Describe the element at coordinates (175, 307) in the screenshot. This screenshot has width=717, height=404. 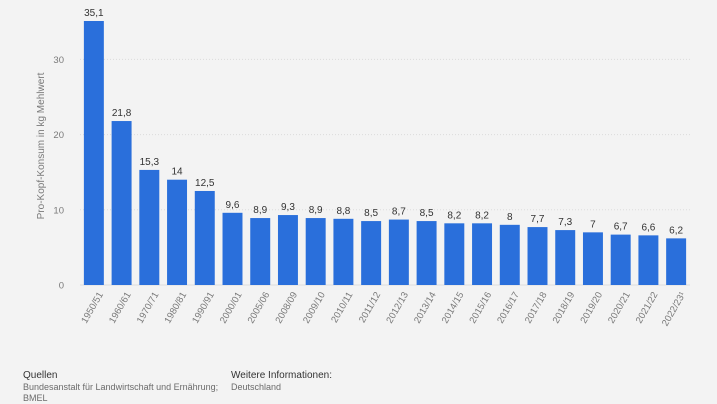
I see `x-tick-label: 1980/81` at that location.